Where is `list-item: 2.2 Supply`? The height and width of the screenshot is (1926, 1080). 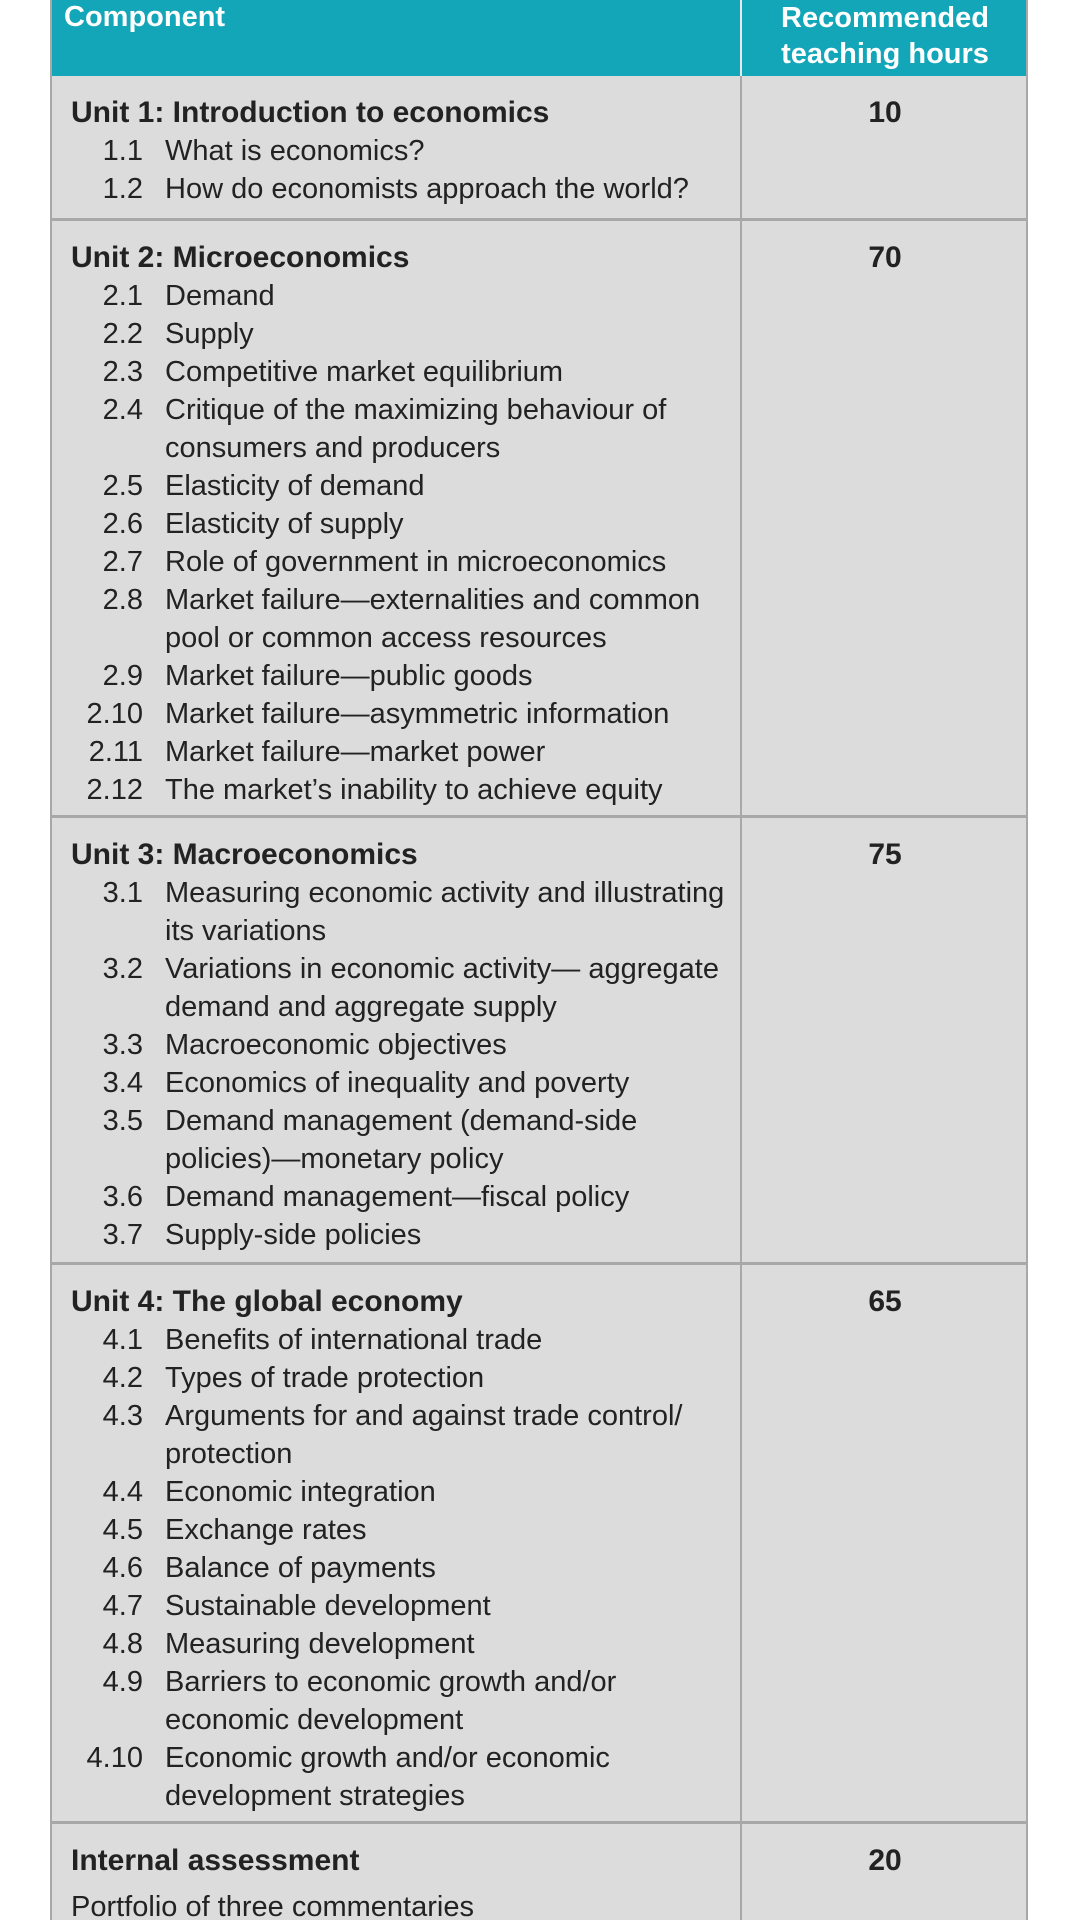
list-item: 2.2 Supply is located at coordinates (398, 334).